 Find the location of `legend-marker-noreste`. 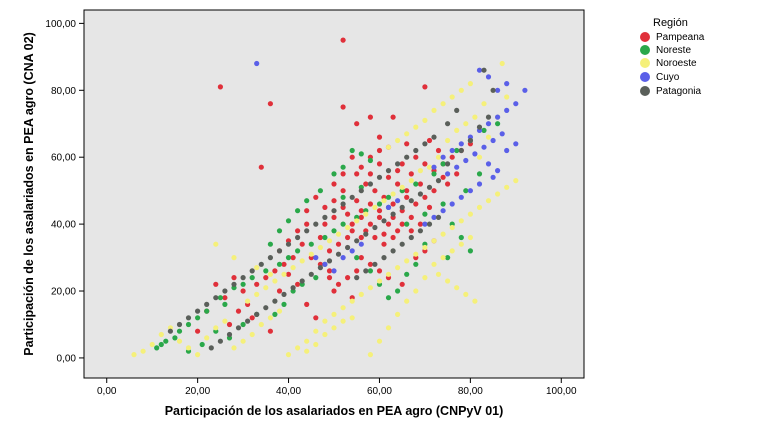

legend-marker-noreste is located at coordinates (645, 50).